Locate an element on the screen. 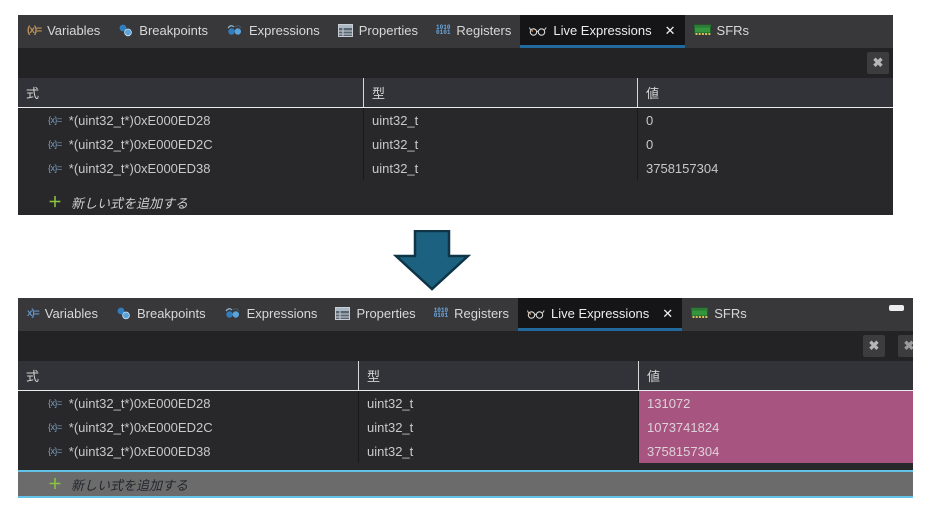 Image resolution: width=942 pixels, height=523 pixels. remove-all-expressions-button: ✖ is located at coordinates (905, 346).